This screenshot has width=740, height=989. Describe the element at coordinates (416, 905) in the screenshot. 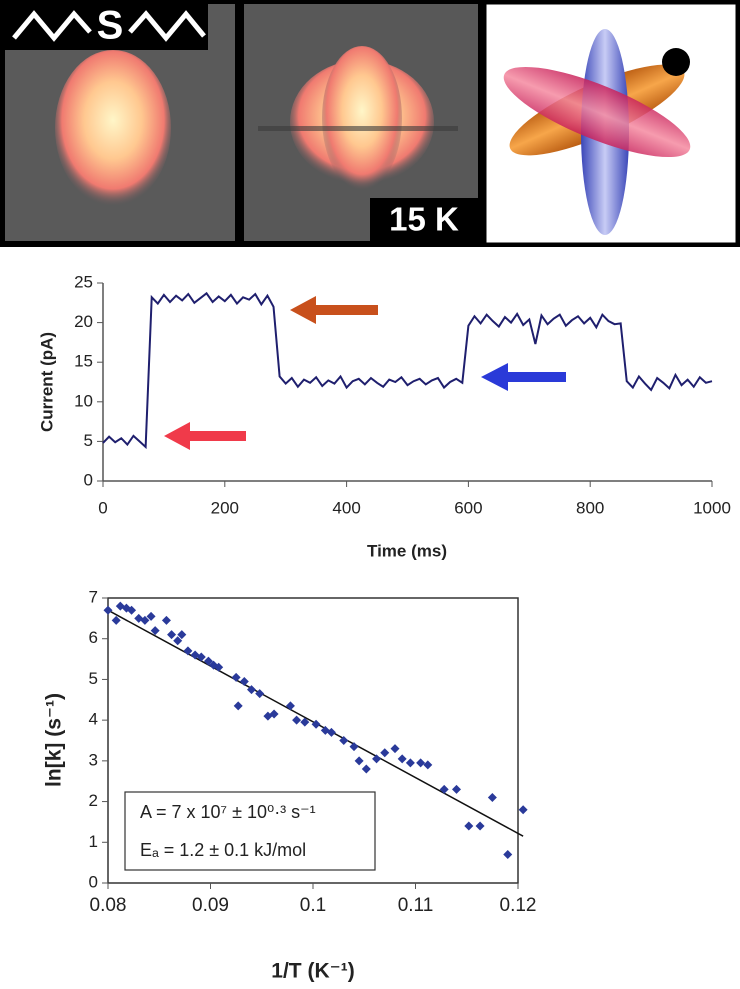

I see `x-tick-label: 0.11` at that location.